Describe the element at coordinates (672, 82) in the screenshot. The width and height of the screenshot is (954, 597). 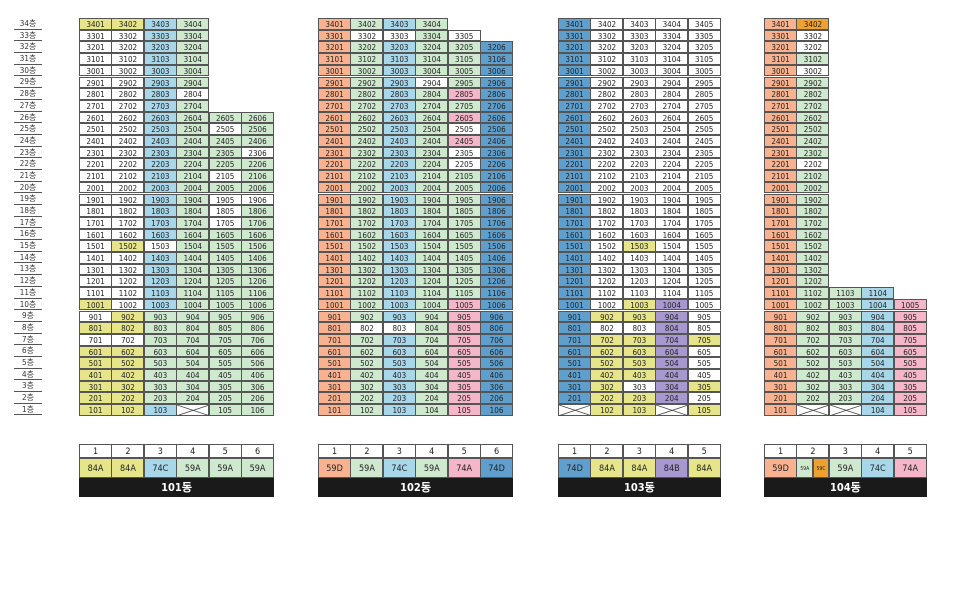
I see `unit-cell: 2904` at that location.